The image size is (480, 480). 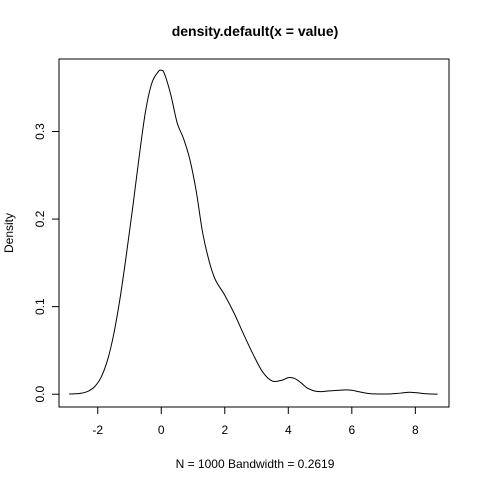 What do you see at coordinates (255, 31) in the screenshot?
I see `chart-title: density.default(x = value)` at bounding box center [255, 31].